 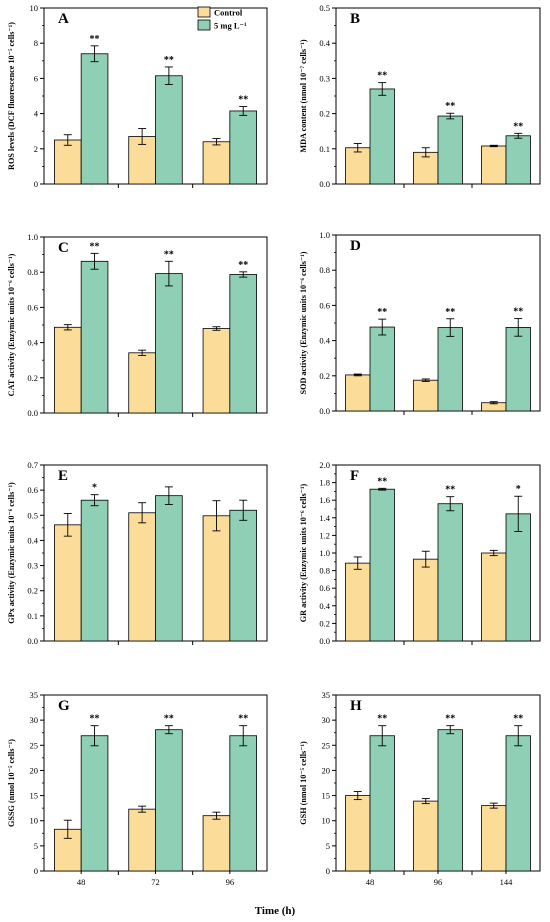 What do you see at coordinates (204, 12) in the screenshot?
I see `legend-swatch-control` at bounding box center [204, 12].